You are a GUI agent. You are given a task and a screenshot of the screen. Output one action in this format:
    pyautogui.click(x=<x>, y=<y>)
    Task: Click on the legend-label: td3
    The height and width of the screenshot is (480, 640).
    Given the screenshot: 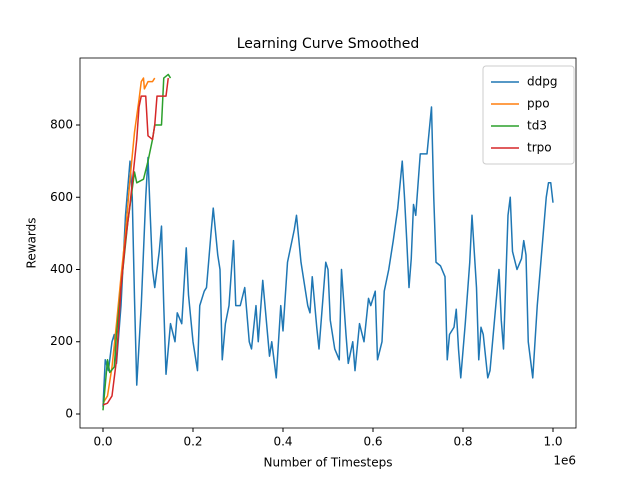 What is the action you would take?
    pyautogui.click(x=537, y=126)
    